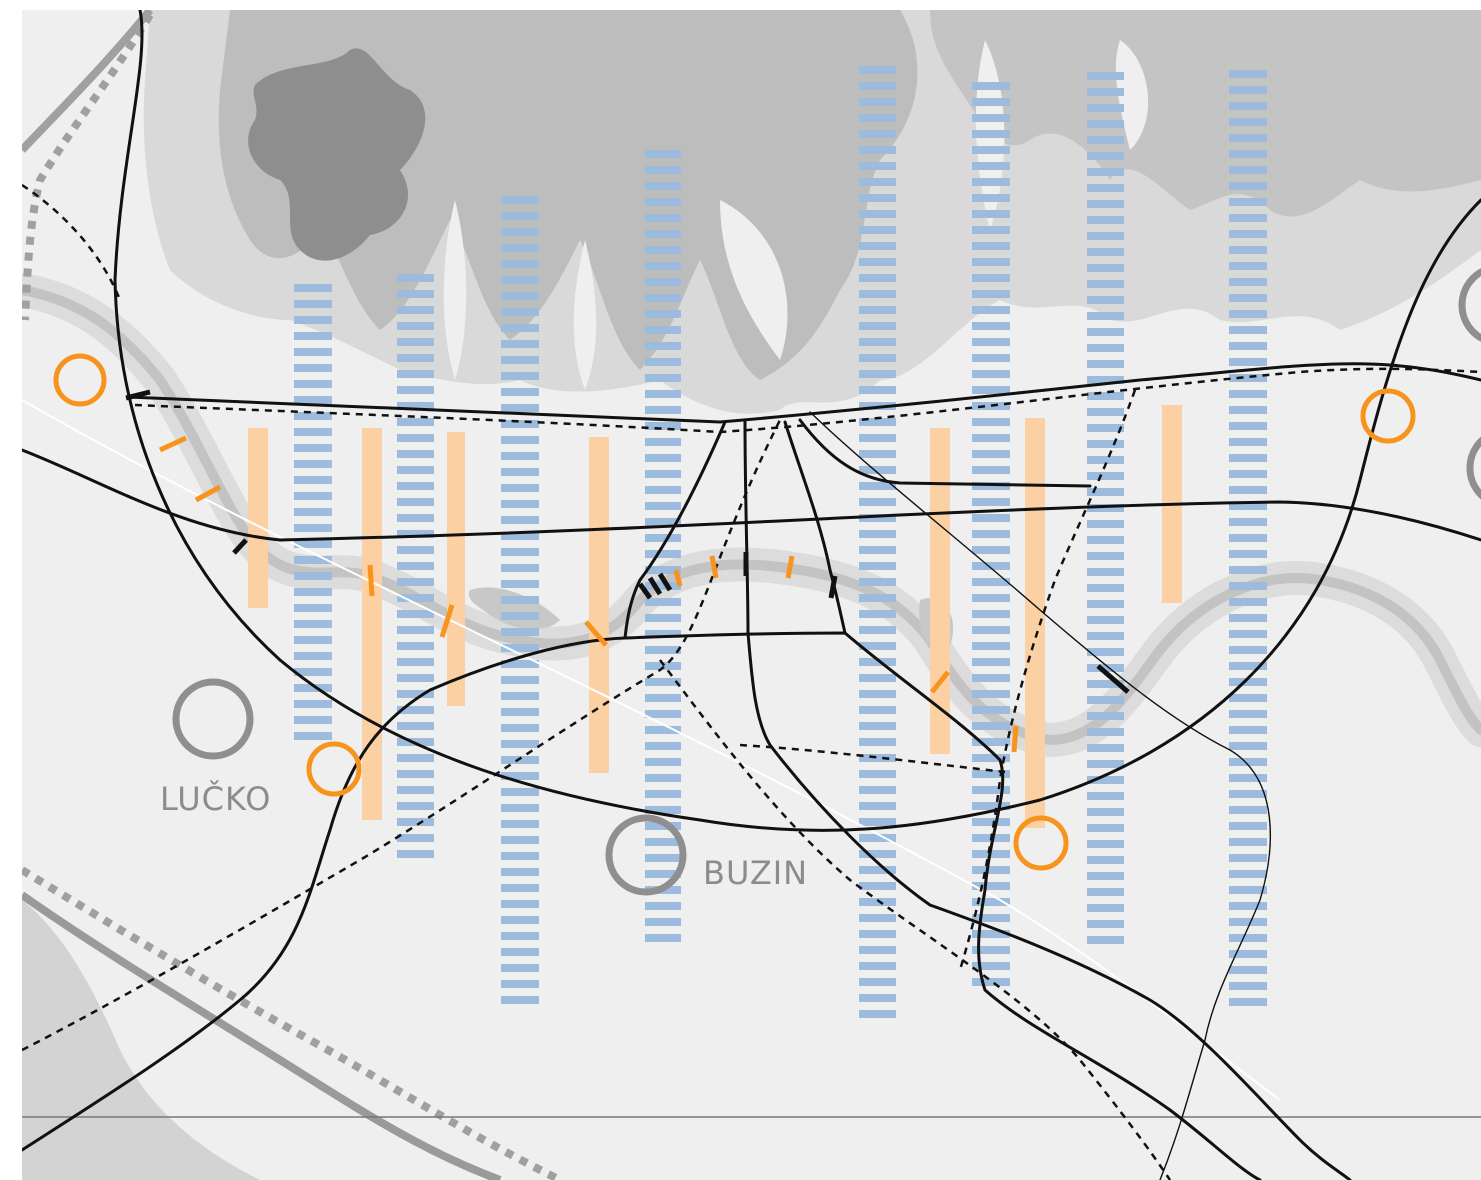 This screenshot has height=1180, width=1481. What do you see at coordinates (751, 495) in the screenshot?
I see `main-road-middle` at bounding box center [751, 495].